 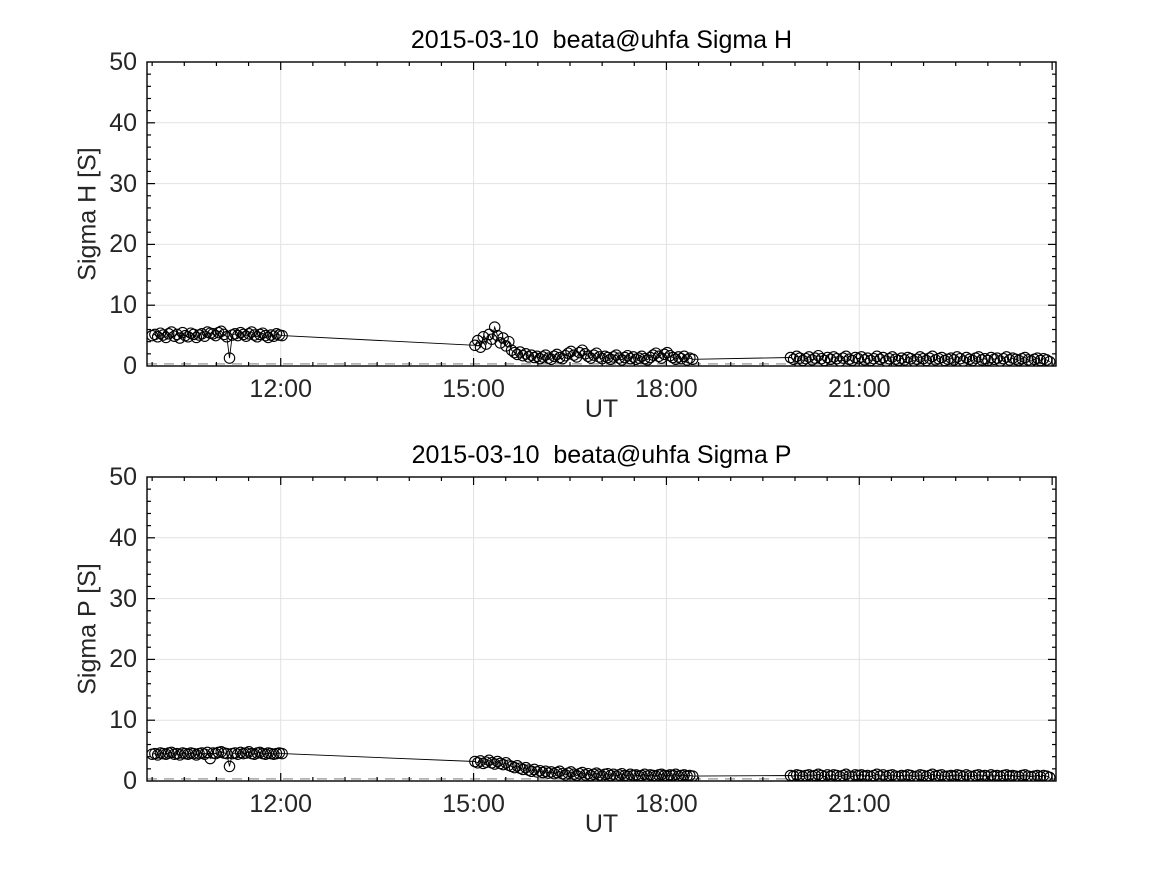 What do you see at coordinates (859, 389) in the screenshot?
I see `x-tick-label: 21:00` at bounding box center [859, 389].